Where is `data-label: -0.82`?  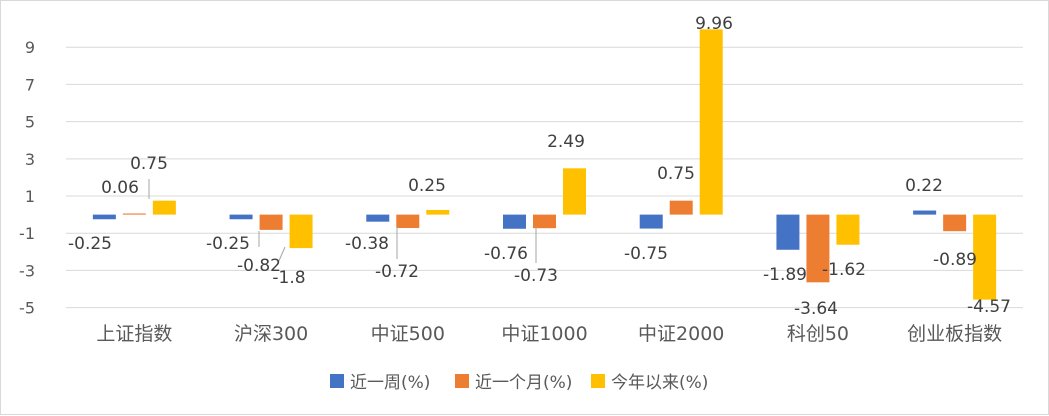
data-label: -0.82 is located at coordinates (259, 266).